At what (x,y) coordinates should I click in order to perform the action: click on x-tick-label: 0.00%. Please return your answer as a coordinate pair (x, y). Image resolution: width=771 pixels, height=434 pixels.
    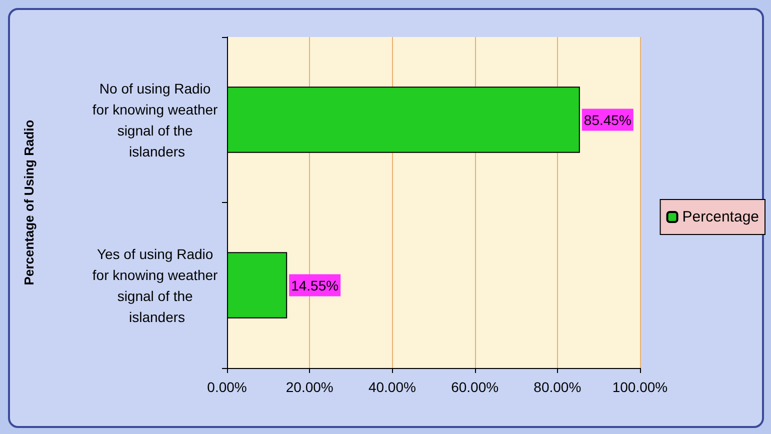
    Looking at the image, I should click on (227, 387).